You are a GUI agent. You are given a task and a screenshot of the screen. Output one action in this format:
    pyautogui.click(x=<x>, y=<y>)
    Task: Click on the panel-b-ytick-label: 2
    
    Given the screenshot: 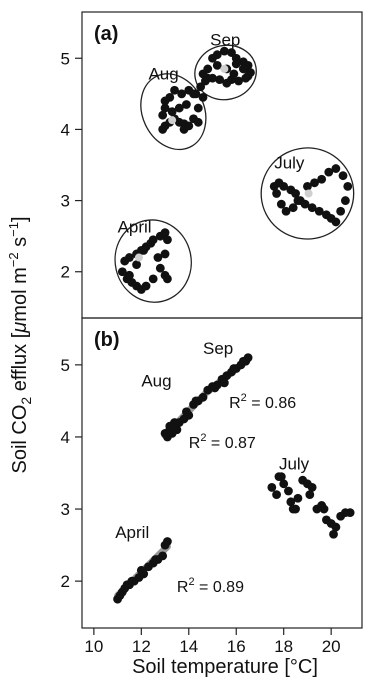 What is the action you would take?
    pyautogui.click(x=65, y=581)
    